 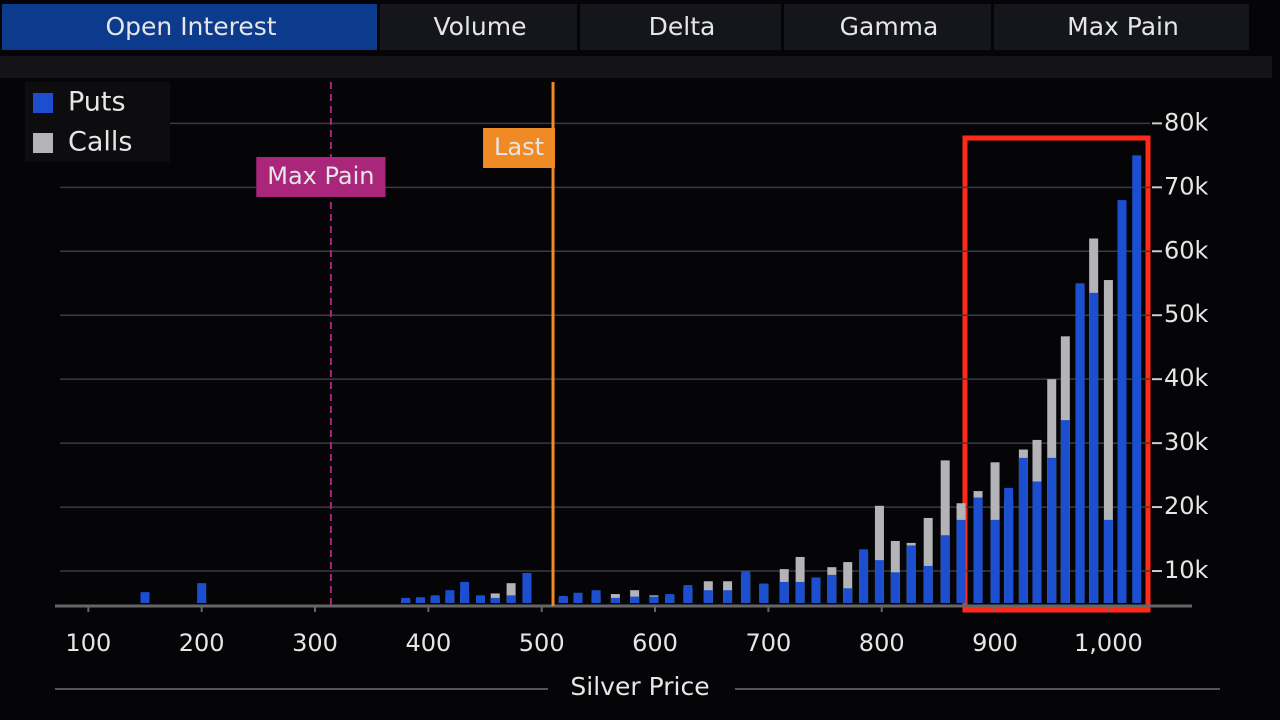 I want to click on y-tick-label: 10k, so click(x=1186, y=570).